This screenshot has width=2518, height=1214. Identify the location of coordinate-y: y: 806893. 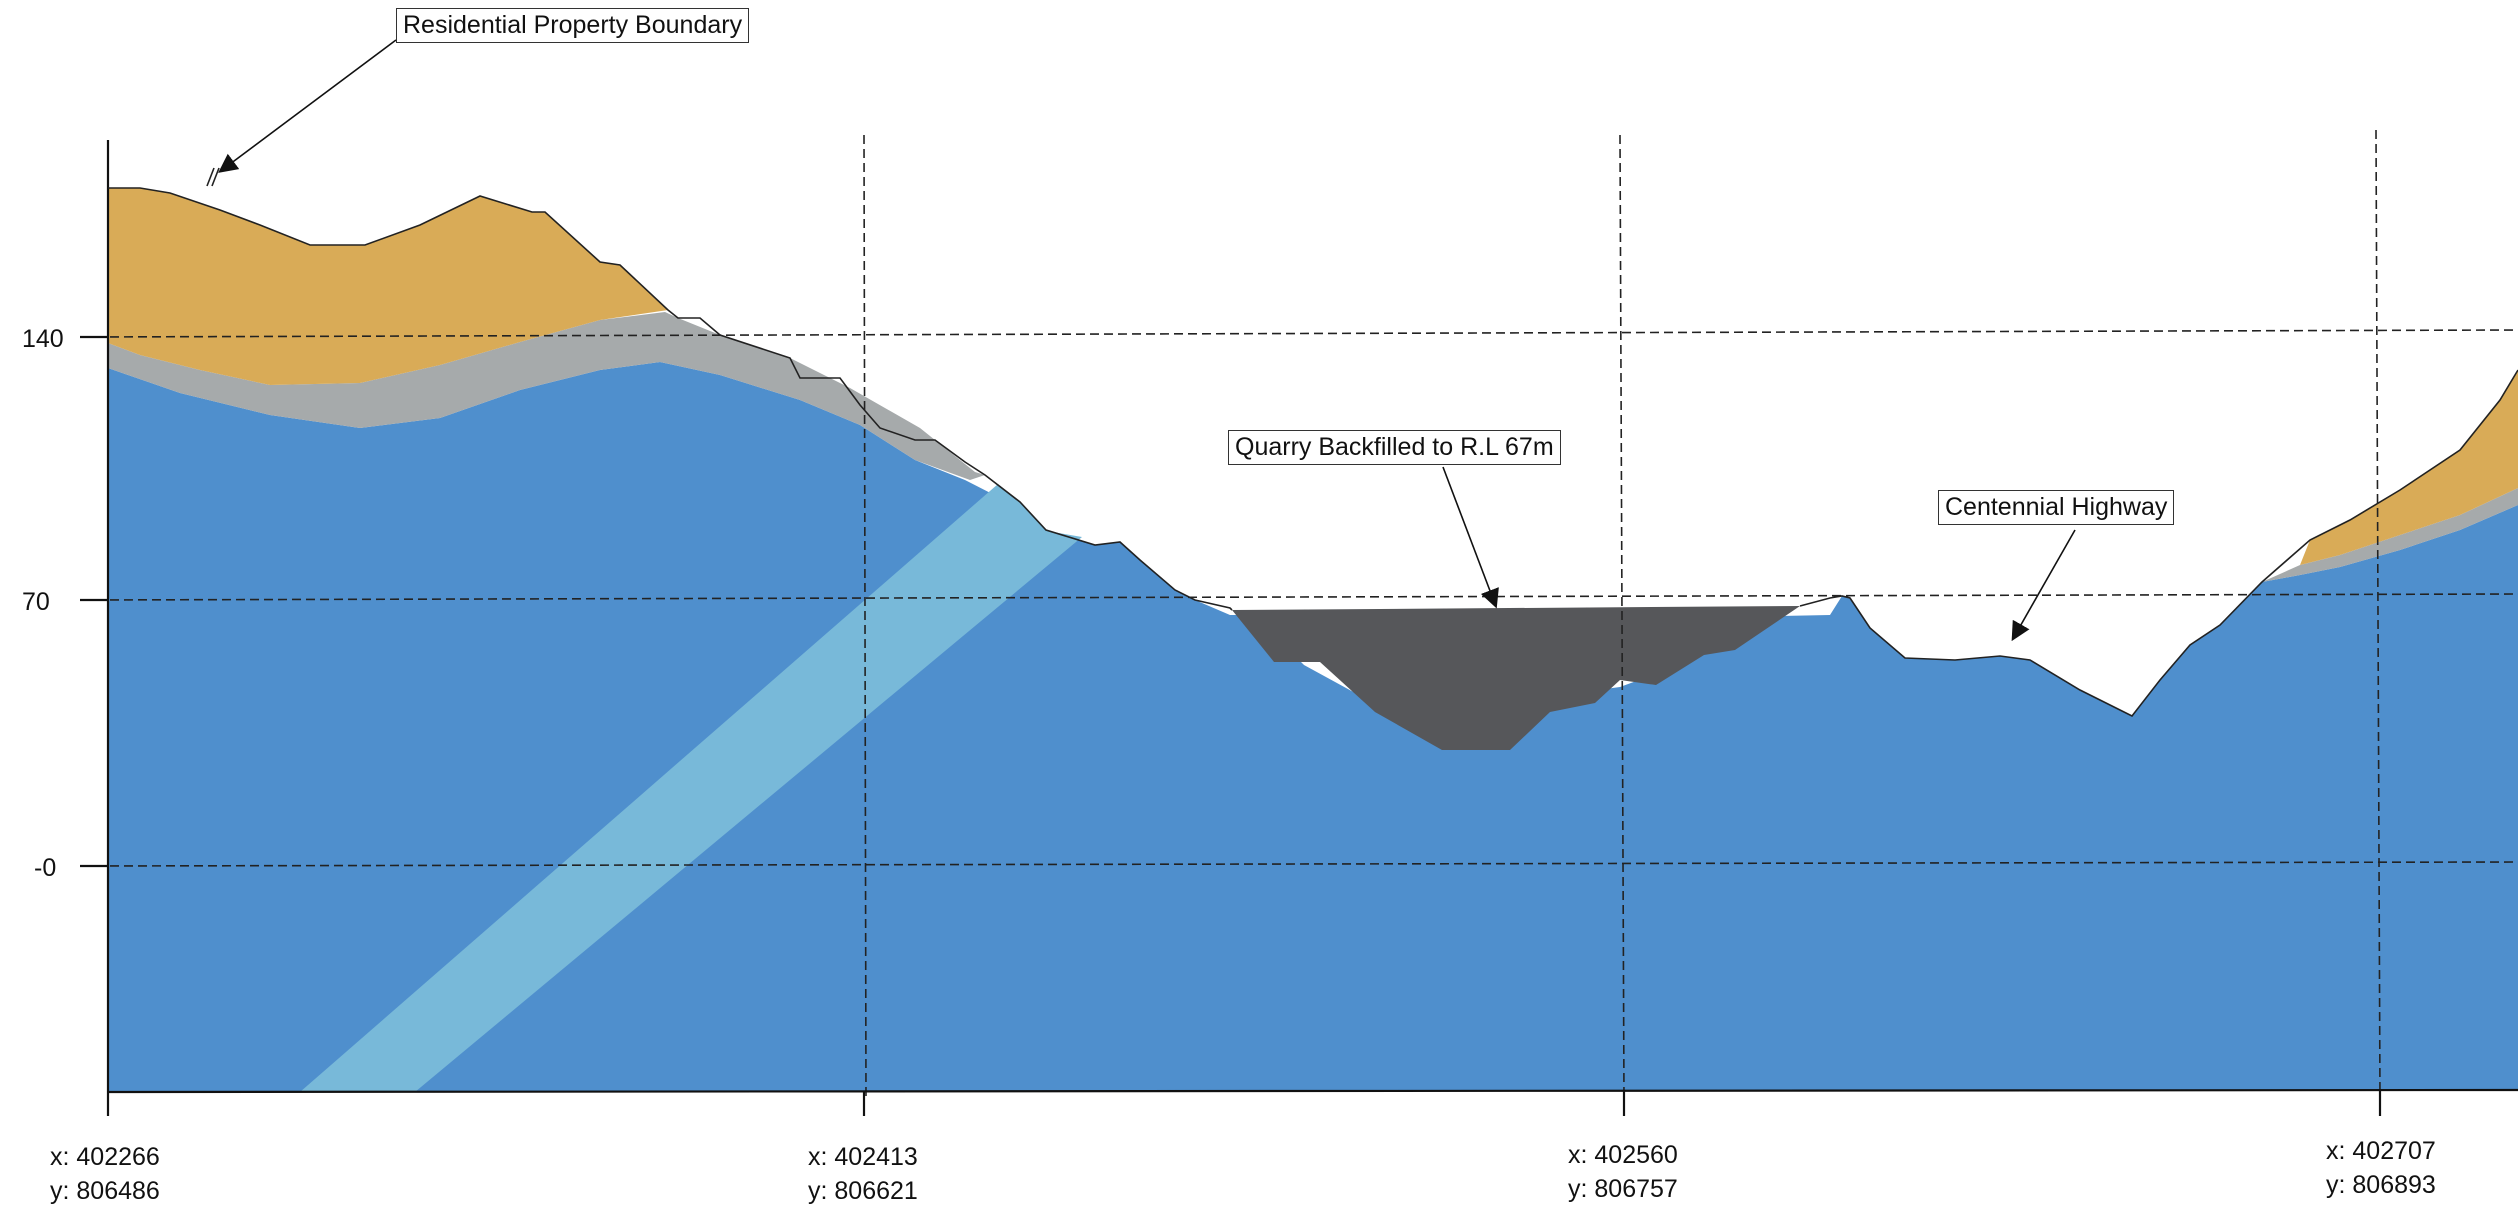
(2381, 1185).